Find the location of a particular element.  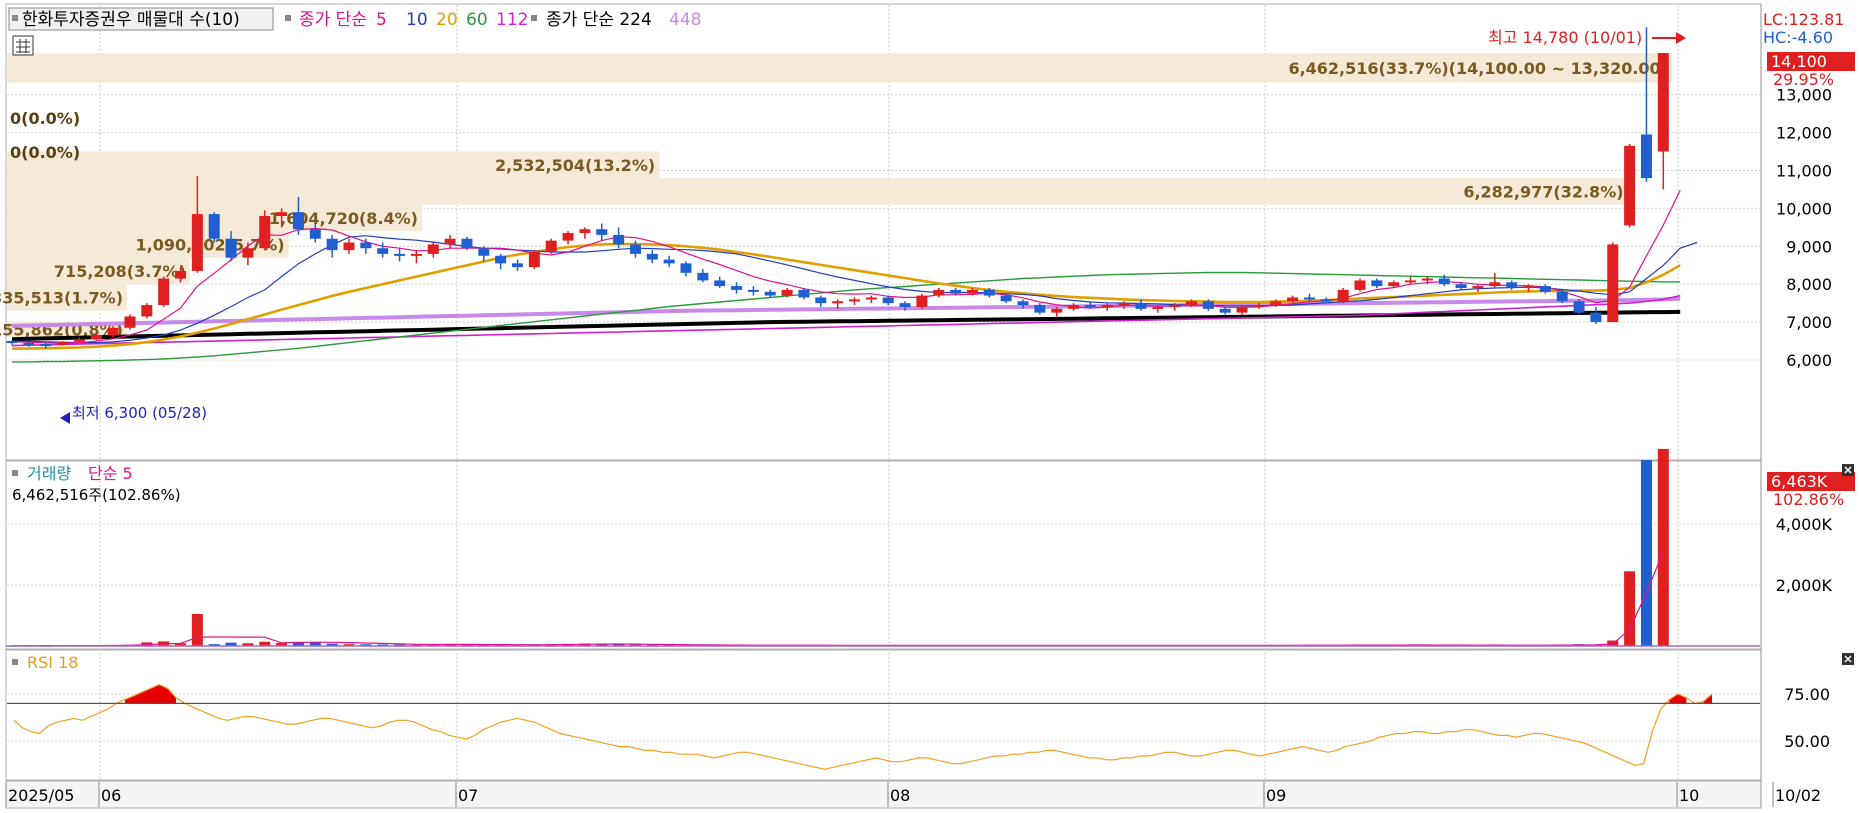

ma-period-60: 60 is located at coordinates (477, 20).